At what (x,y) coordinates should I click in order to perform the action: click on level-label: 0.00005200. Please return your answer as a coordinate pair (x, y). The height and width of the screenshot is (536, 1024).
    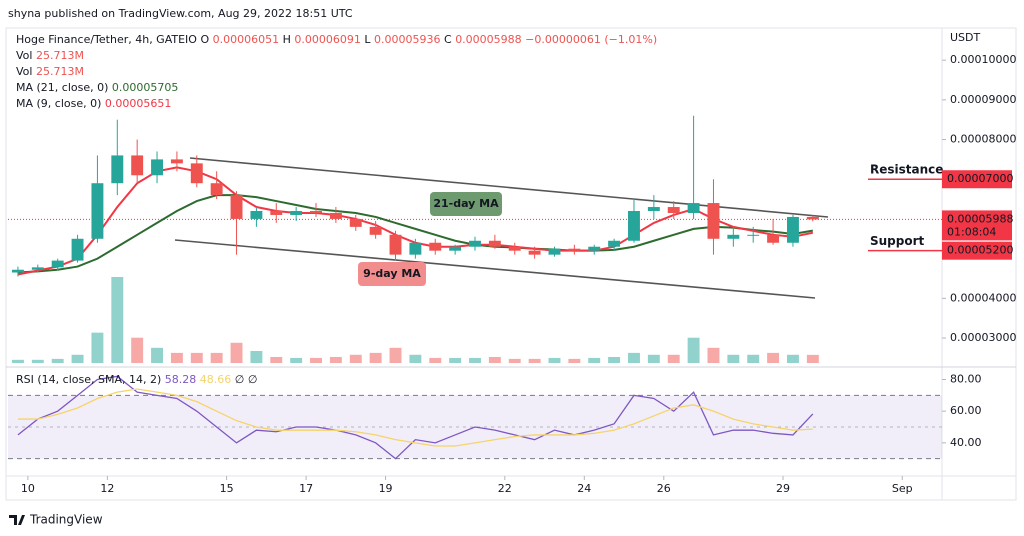
    Looking at the image, I should click on (980, 250).